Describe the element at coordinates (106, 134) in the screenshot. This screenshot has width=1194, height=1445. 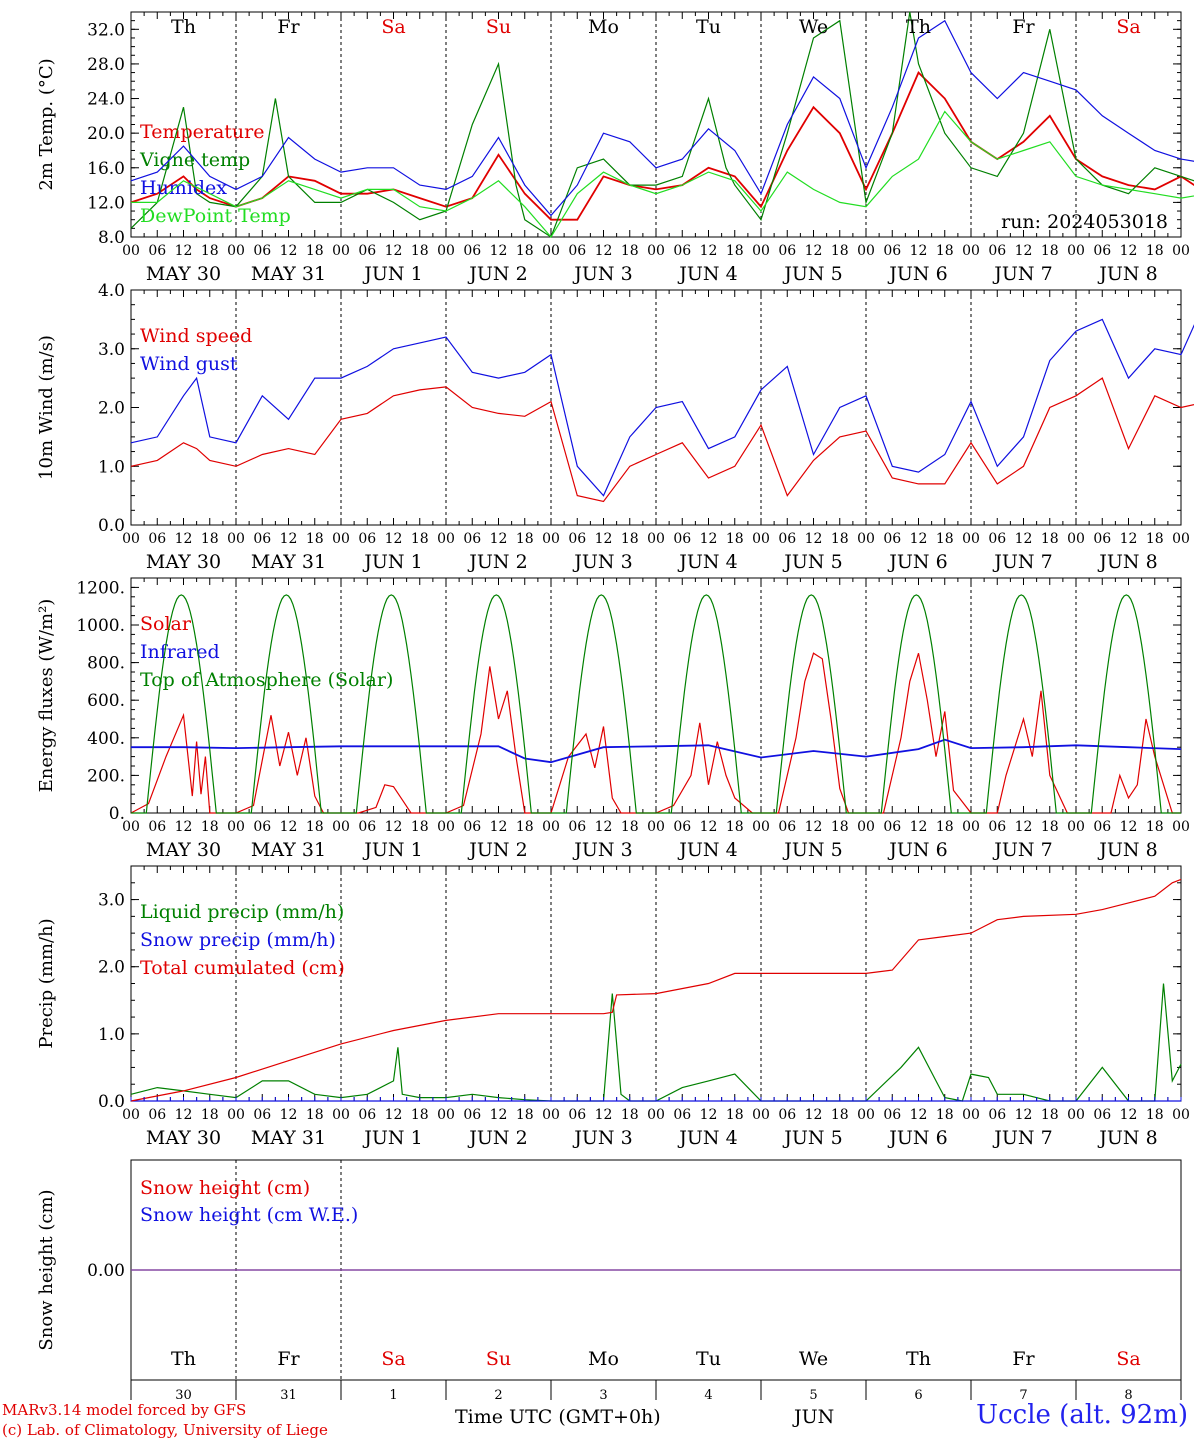
I see `panel1-y-tick-label: 20.0` at that location.